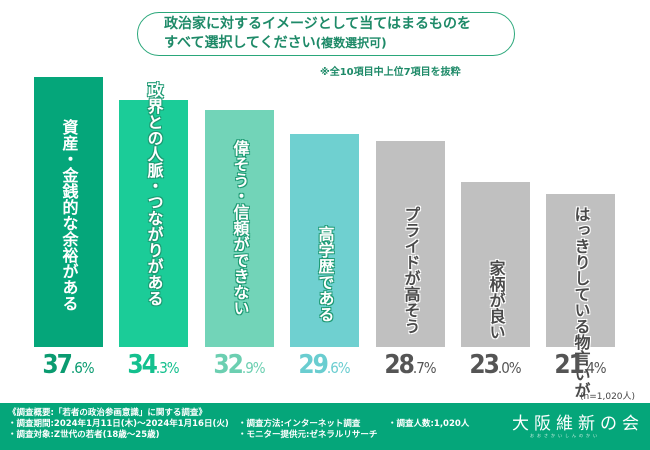  I want to click on sample-size-note: (n=1,020人), so click(608, 397).